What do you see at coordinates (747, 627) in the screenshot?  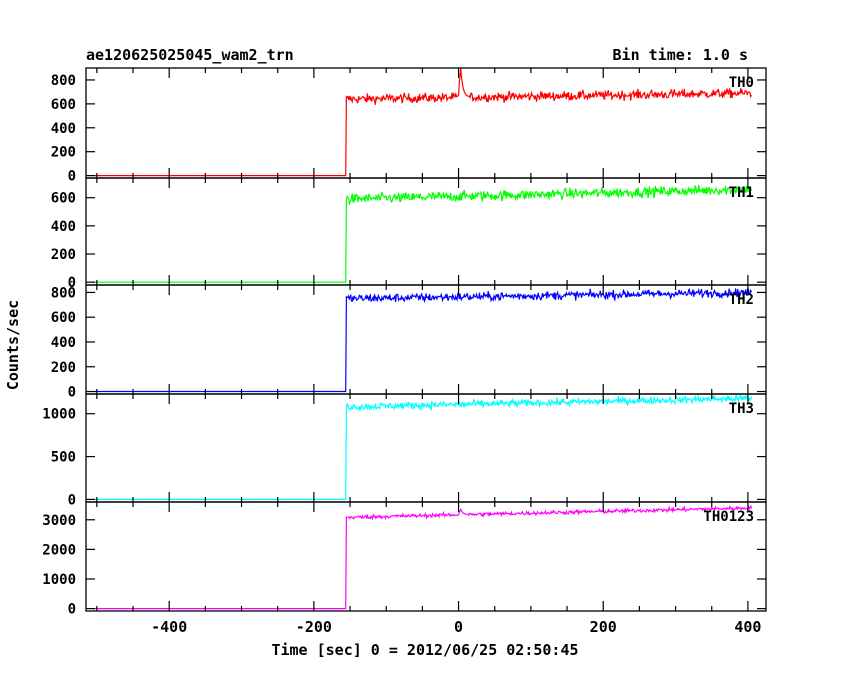 I see `x-tick-label: 400` at bounding box center [747, 627].